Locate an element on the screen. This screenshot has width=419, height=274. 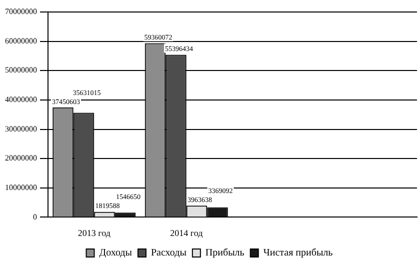
y-tick-label: 40000000 is located at coordinates (21, 99).